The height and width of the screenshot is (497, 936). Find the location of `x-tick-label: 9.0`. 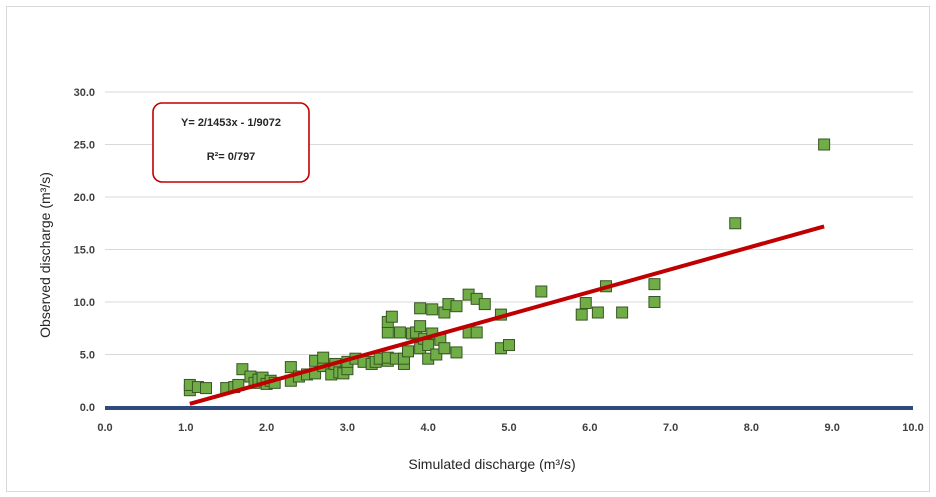

x-tick-label: 9.0 is located at coordinates (832, 428).